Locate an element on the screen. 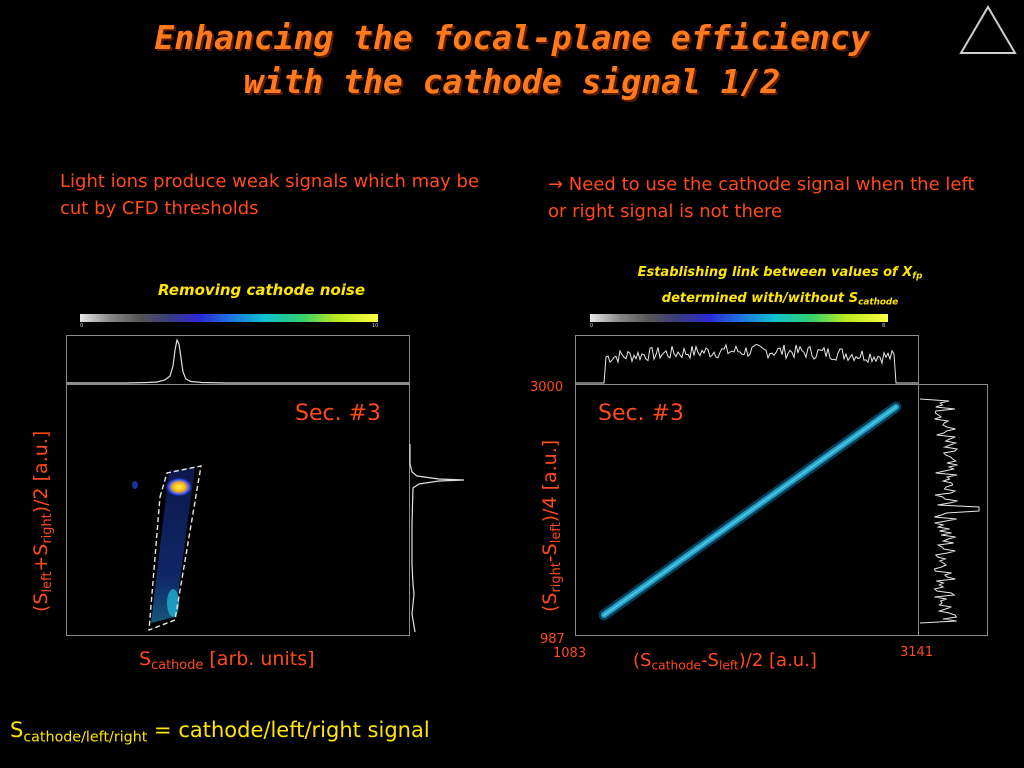 The height and width of the screenshot is (768, 1024). right-xlabel-sub1: cathode is located at coordinates (676, 665).